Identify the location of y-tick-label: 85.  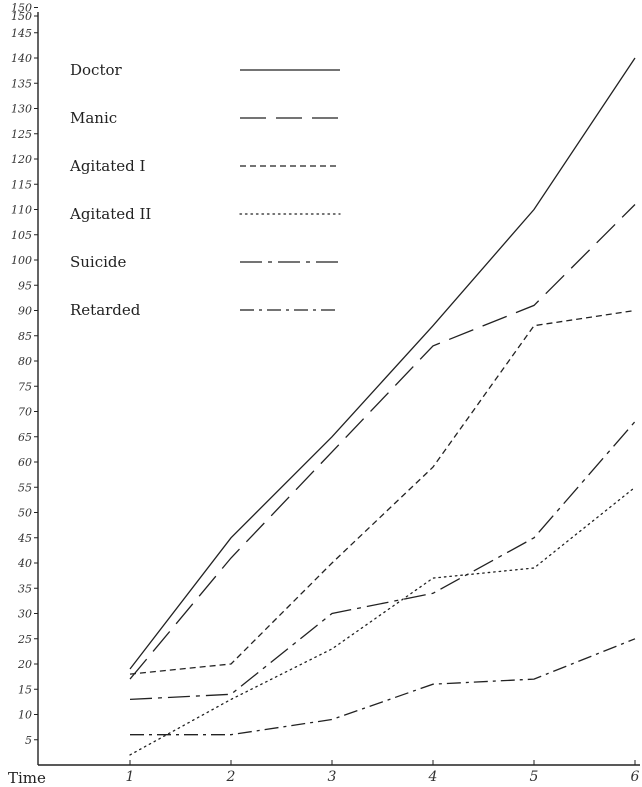
(25, 336).